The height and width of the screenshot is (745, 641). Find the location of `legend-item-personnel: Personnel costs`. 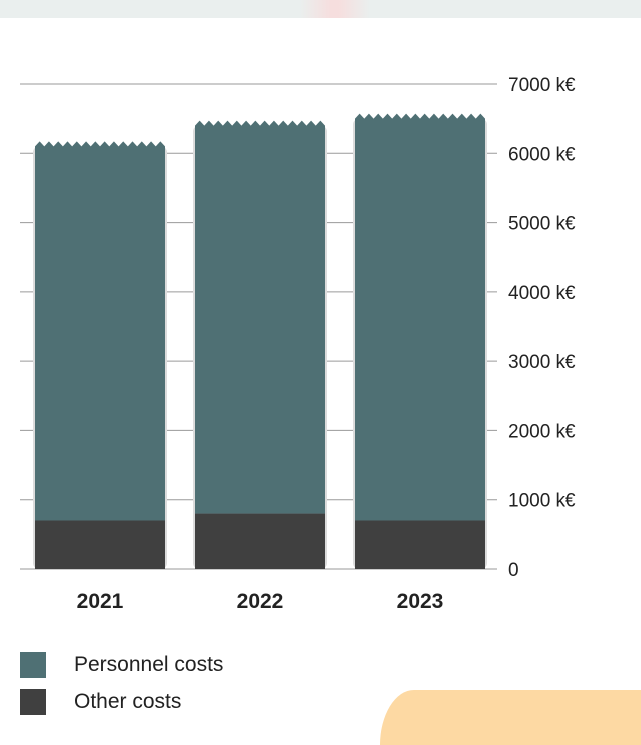

legend-item-personnel: Personnel costs is located at coordinates (121, 665).